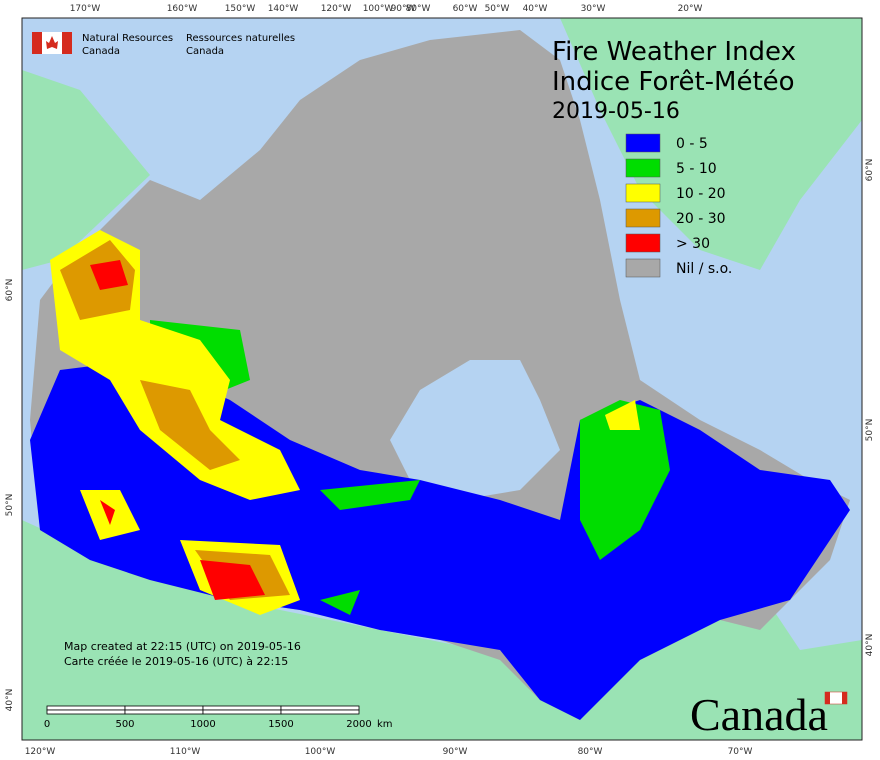 The height and width of the screenshot is (760, 880). I want to click on fwi-zone-extreme, so click(177, 430).